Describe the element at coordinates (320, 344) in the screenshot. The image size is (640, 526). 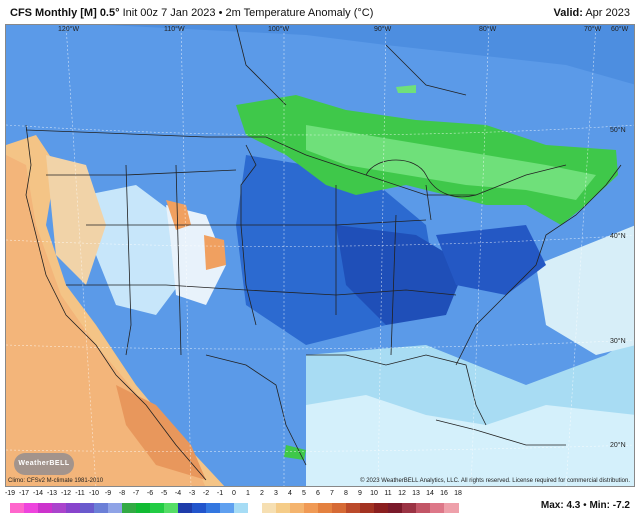
I see `parallel-30n` at that location.